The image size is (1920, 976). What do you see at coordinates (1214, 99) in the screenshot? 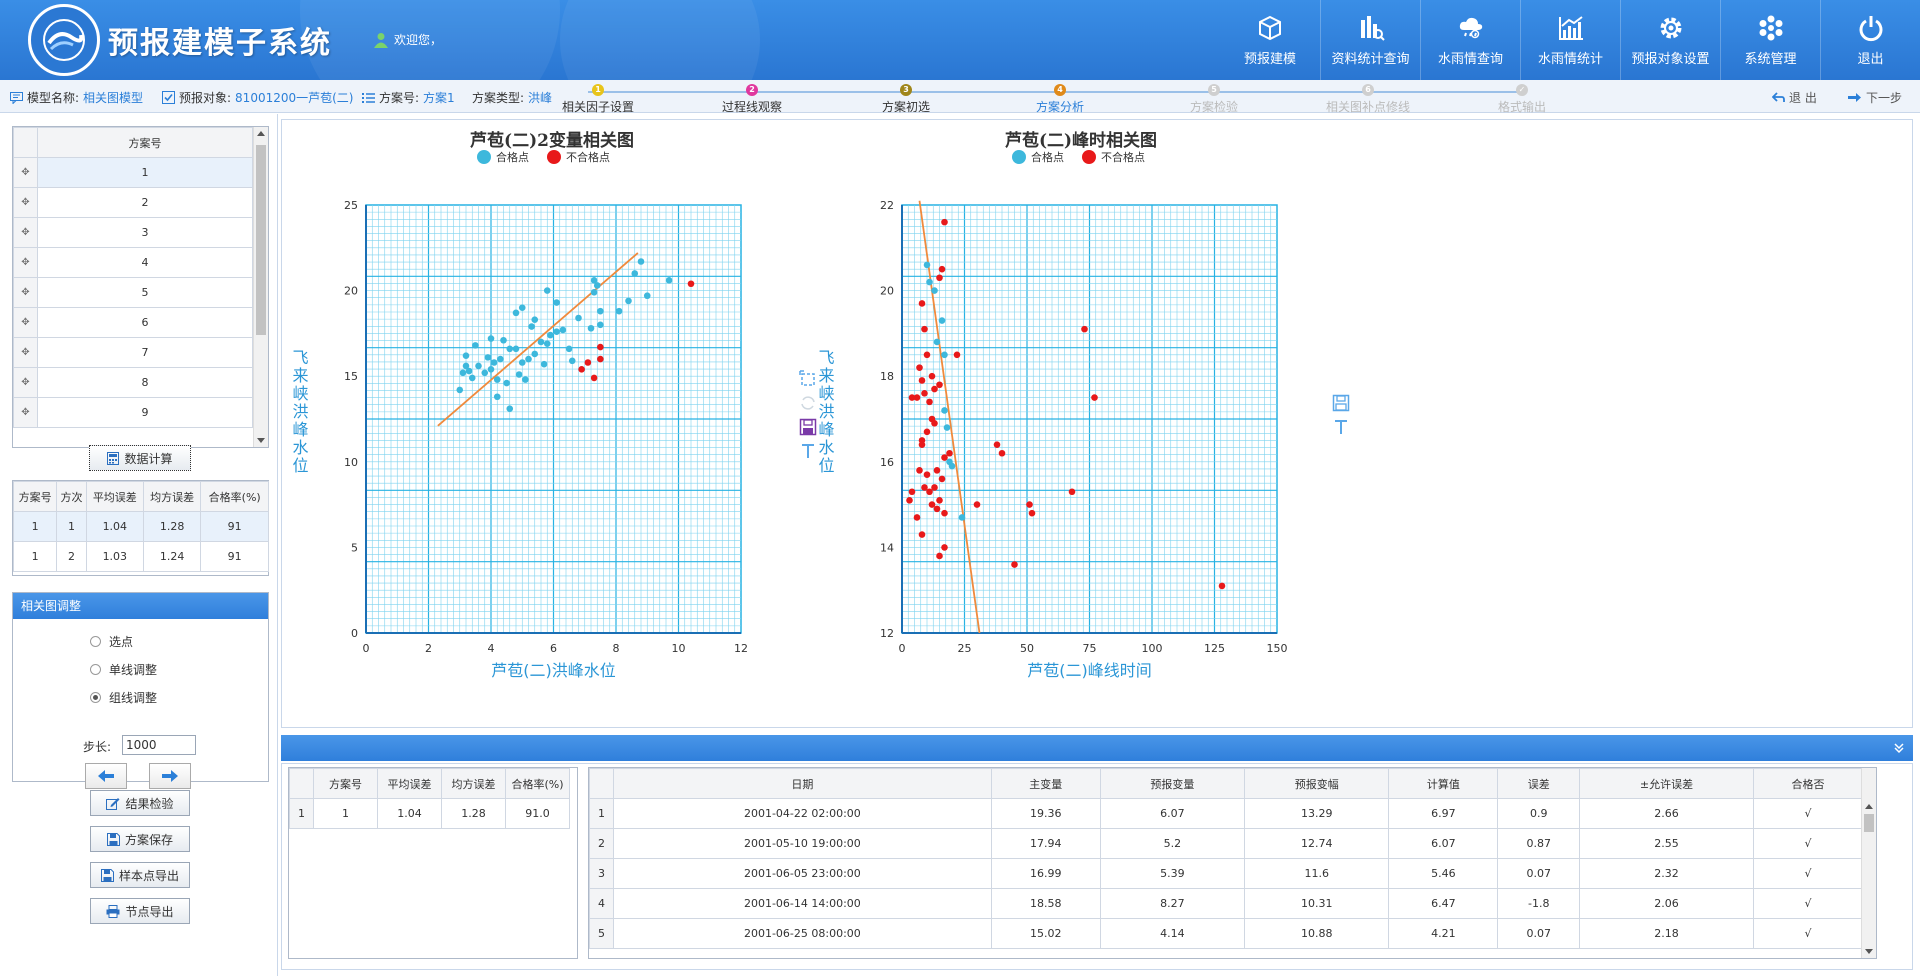
I see `step-5: 5 方案检验` at bounding box center [1214, 99].